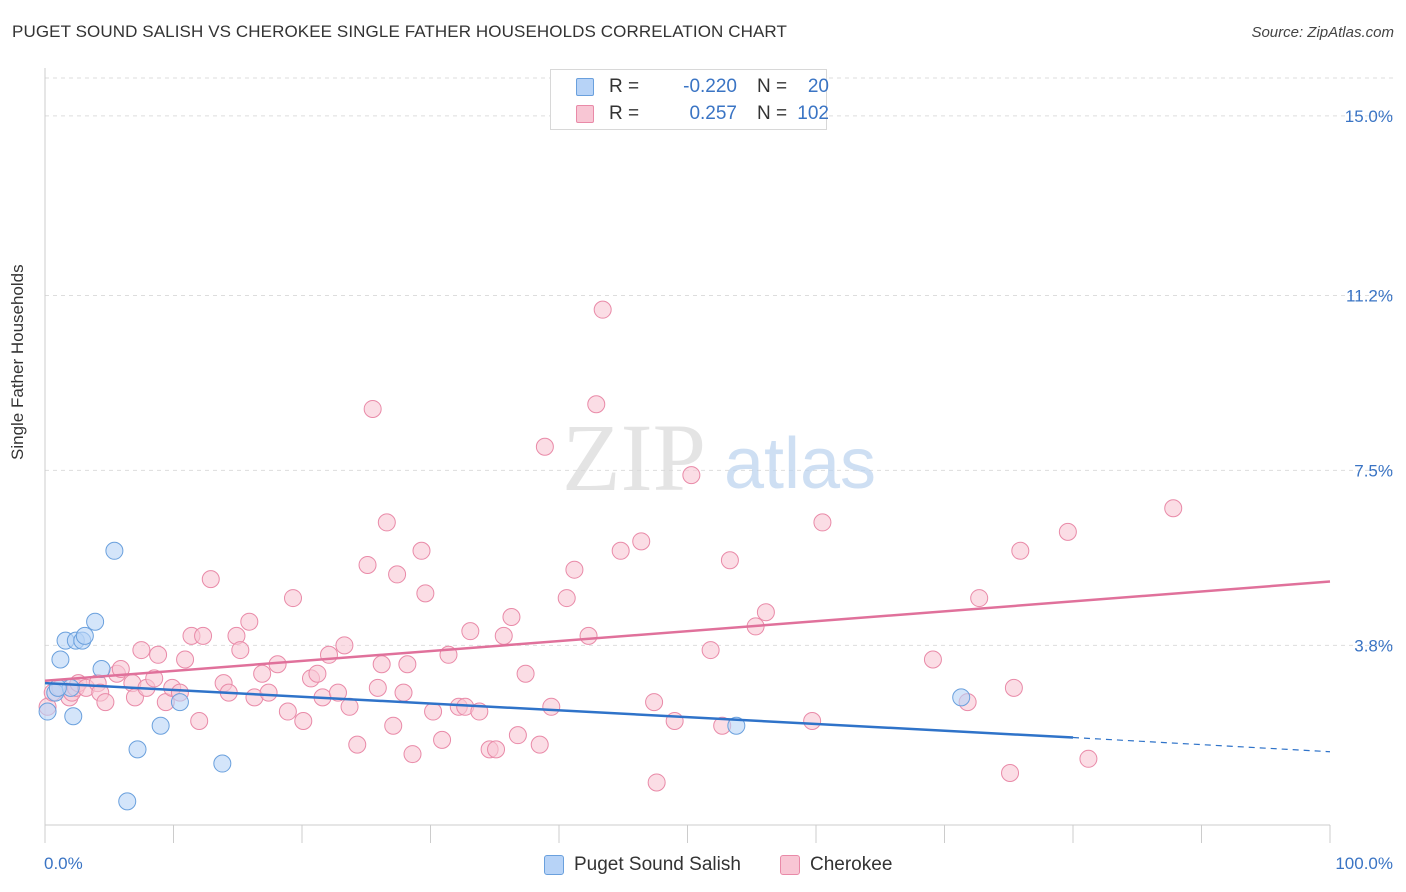  I want to click on legend-label-cherokee: Cherokee, so click(851, 864).